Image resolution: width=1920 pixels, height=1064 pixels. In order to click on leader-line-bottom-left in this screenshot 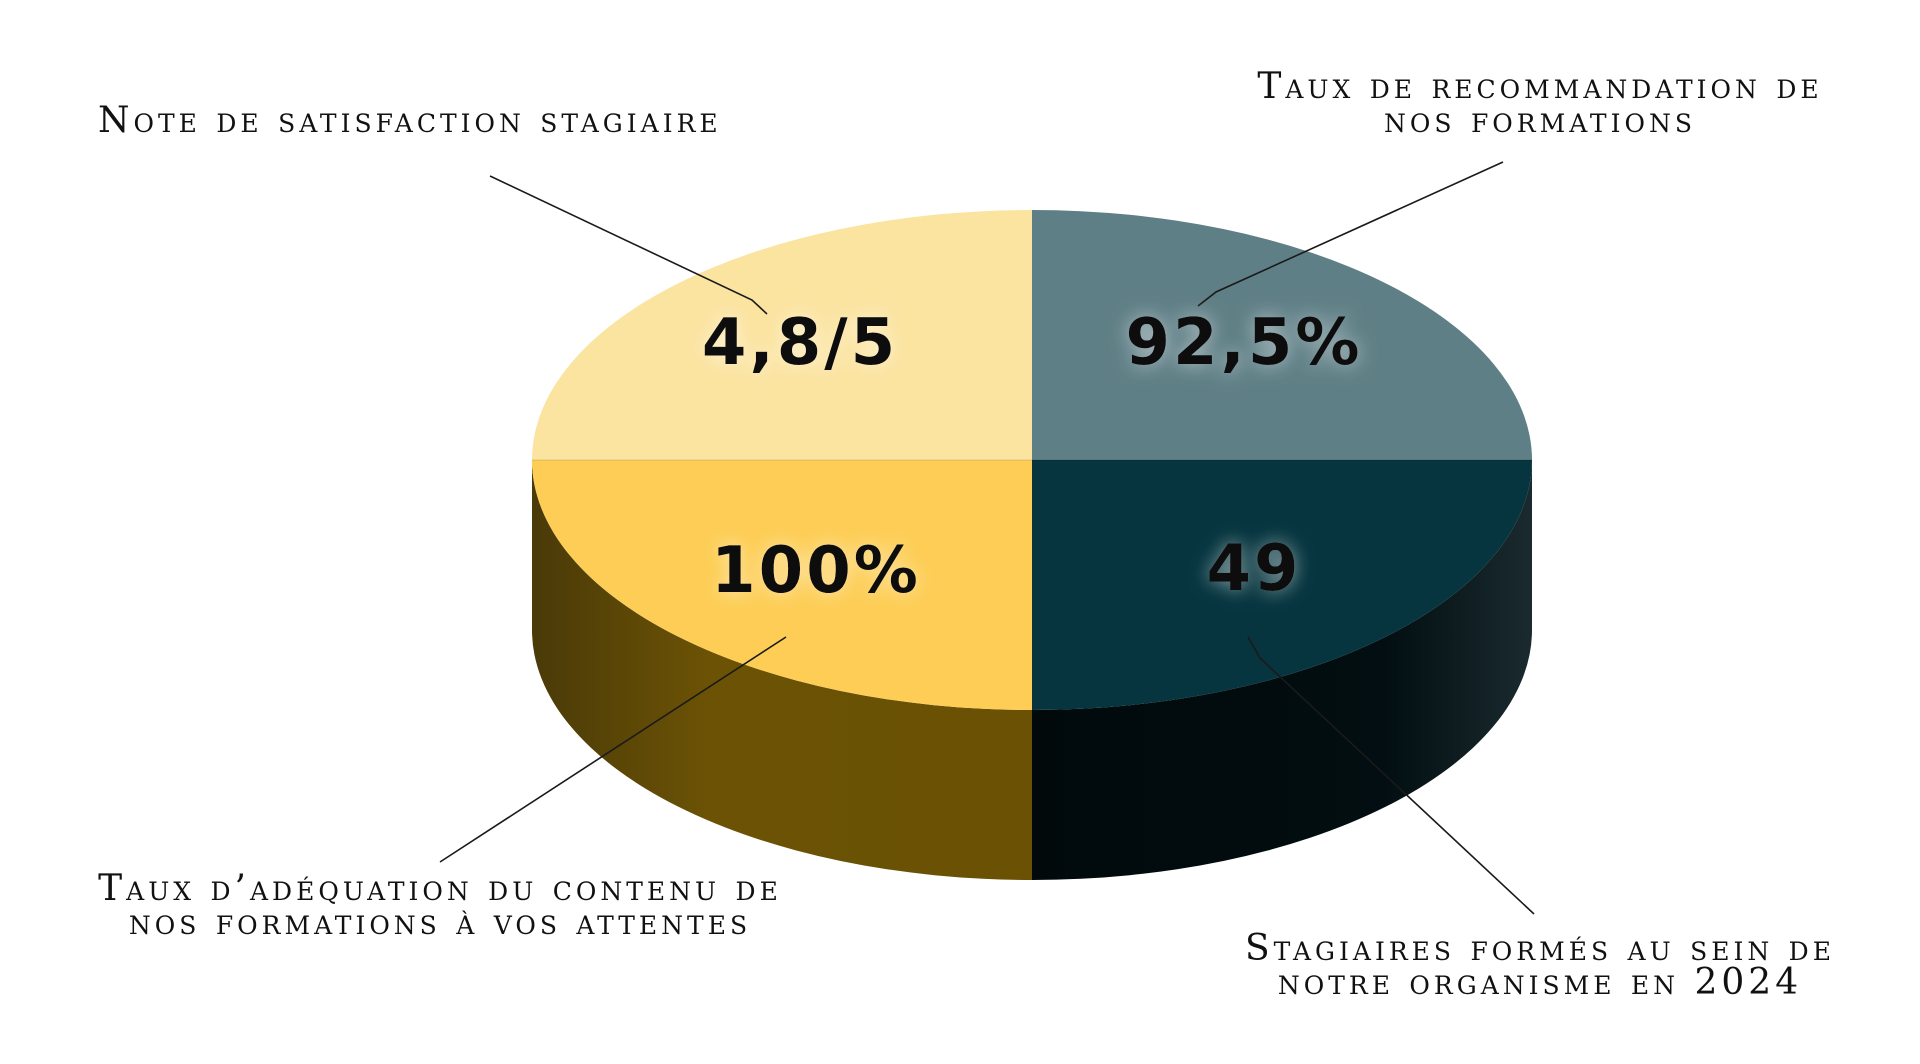, I will do `click(613, 749)`.